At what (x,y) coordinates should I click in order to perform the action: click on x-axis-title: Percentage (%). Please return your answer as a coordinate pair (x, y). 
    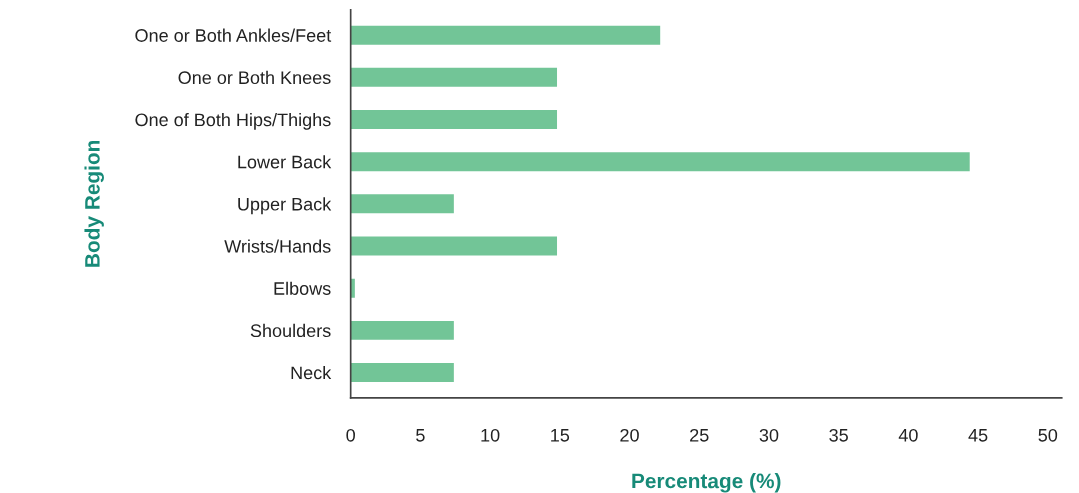
    Looking at the image, I should click on (706, 483).